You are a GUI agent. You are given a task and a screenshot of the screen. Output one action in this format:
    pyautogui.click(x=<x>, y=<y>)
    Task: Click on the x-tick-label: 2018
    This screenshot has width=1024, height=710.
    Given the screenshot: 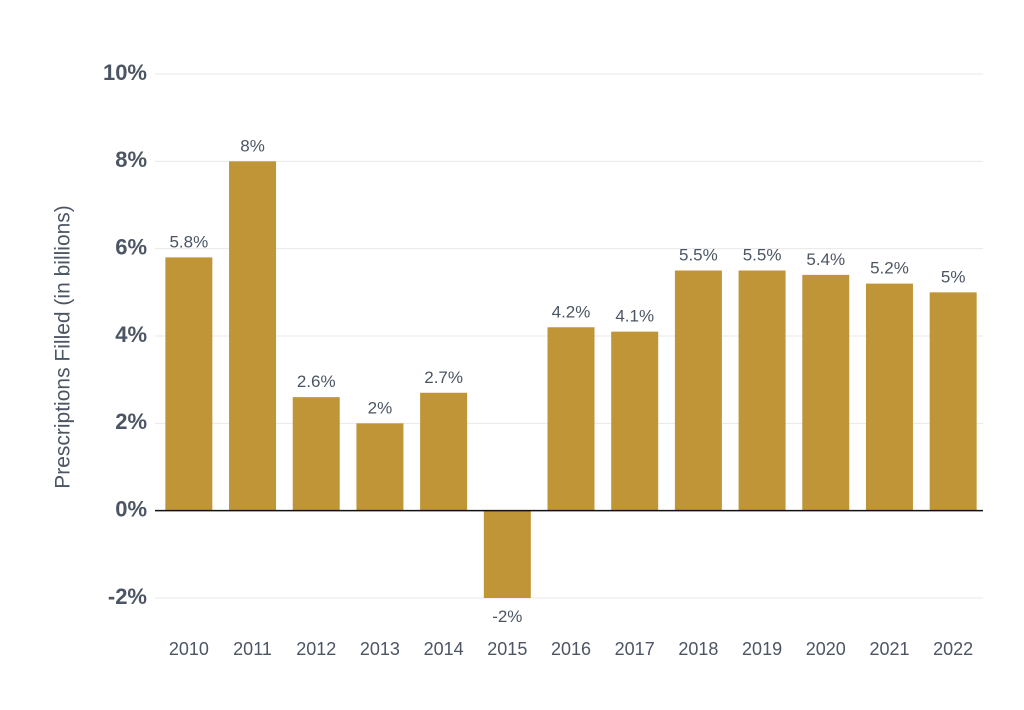 What is the action you would take?
    pyautogui.click(x=698, y=649)
    